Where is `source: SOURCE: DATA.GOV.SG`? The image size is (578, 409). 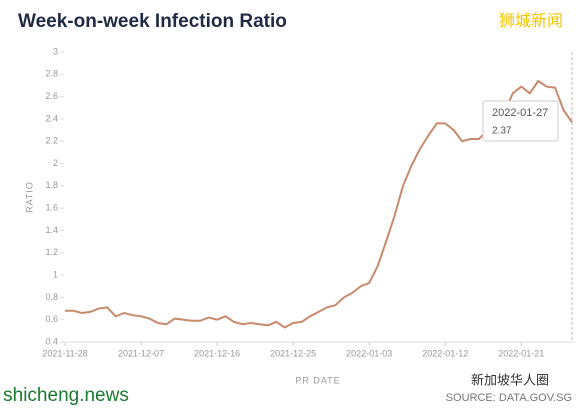
source: SOURCE: DATA.GOV.SG is located at coordinates (509, 398).